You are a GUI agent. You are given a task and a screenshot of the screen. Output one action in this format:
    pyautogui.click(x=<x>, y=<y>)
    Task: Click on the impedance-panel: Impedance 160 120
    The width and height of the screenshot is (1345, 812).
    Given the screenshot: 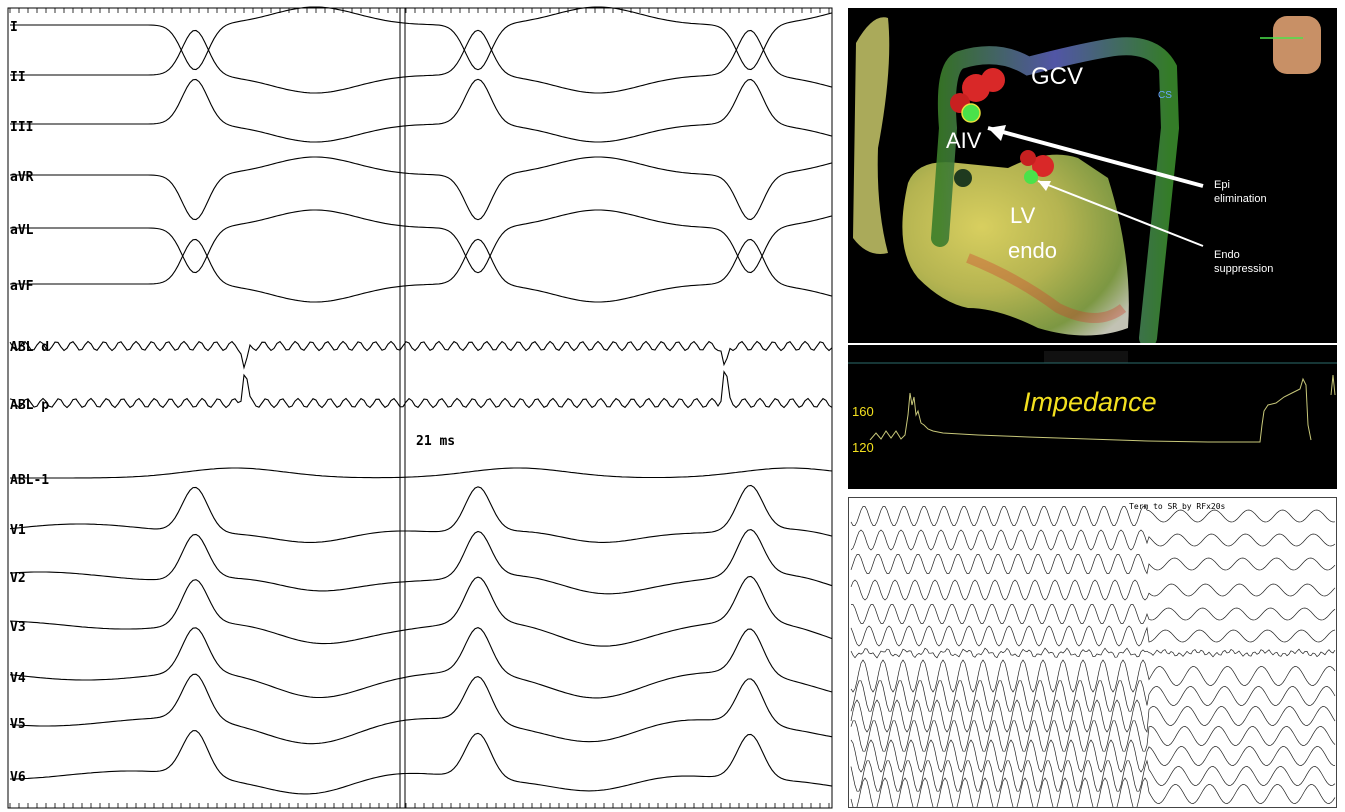 What is the action you would take?
    pyautogui.click(x=1092, y=417)
    